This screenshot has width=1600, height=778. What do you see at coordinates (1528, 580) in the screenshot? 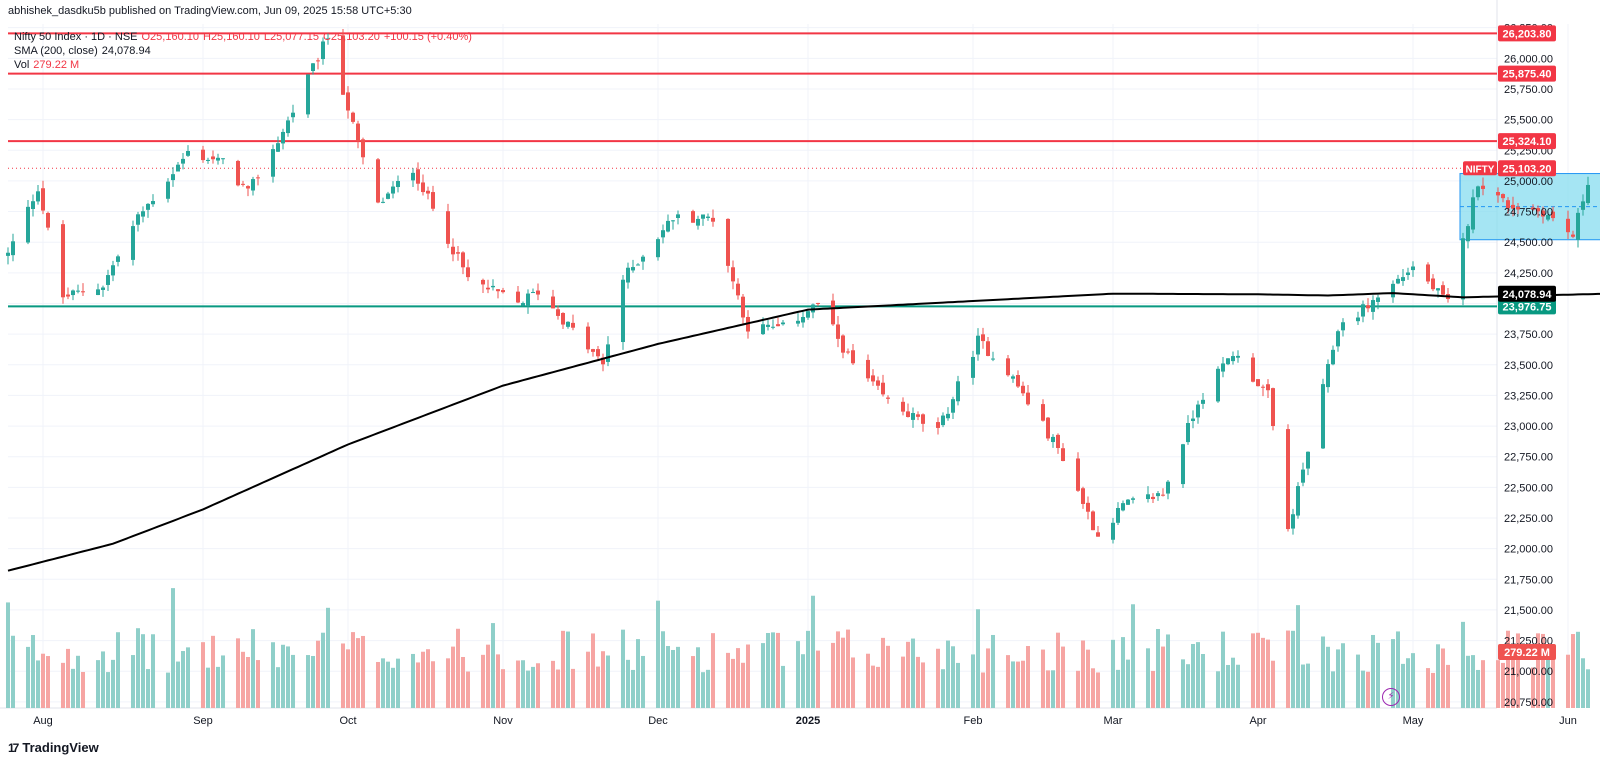
I see `y-tick-label: 21,750.00` at bounding box center [1528, 580].